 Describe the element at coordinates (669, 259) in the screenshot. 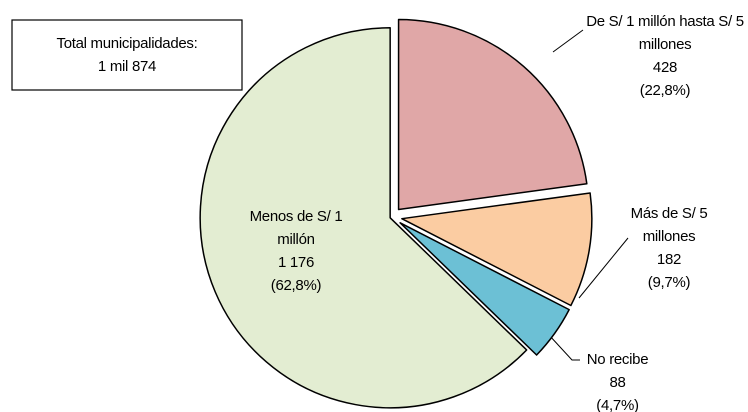

I see `label-value: 182` at that location.